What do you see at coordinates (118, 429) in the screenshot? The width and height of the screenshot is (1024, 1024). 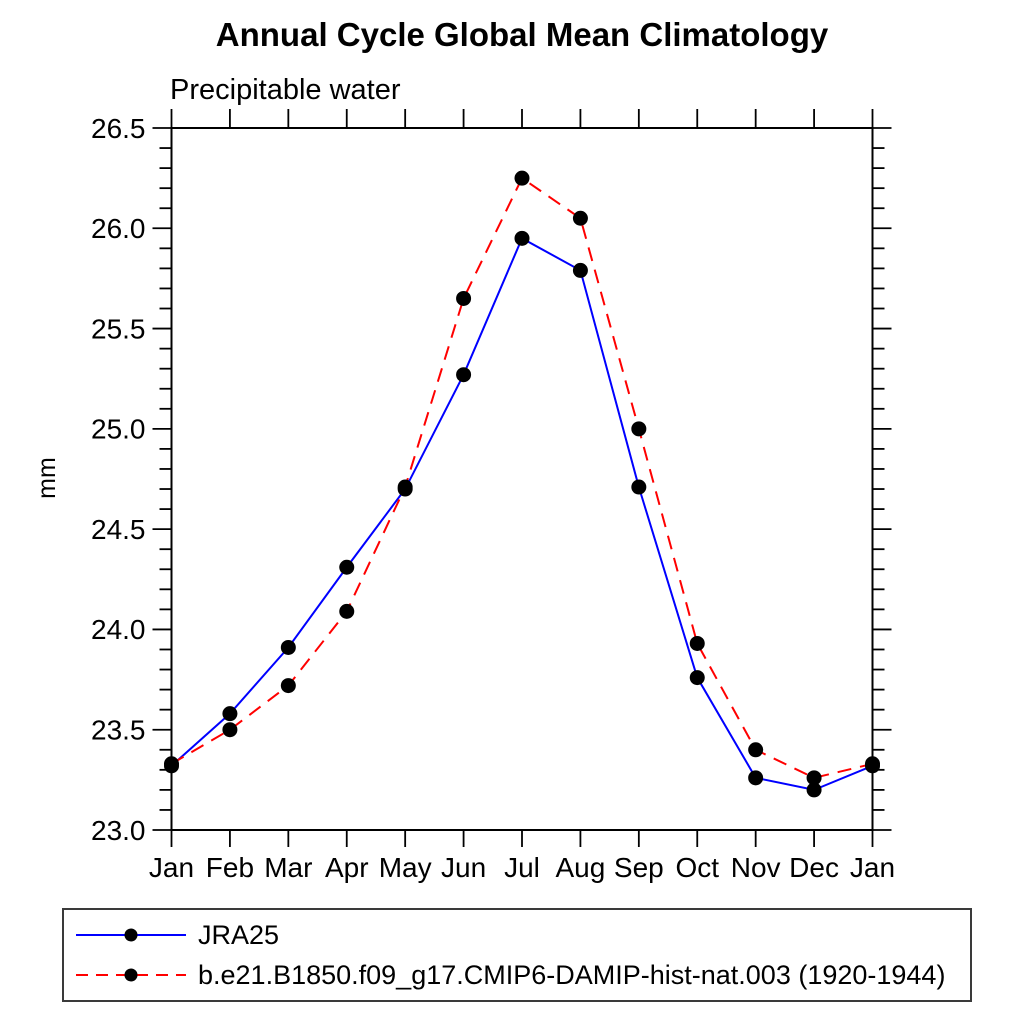 I see `y-tick-label: 25.0` at bounding box center [118, 429].